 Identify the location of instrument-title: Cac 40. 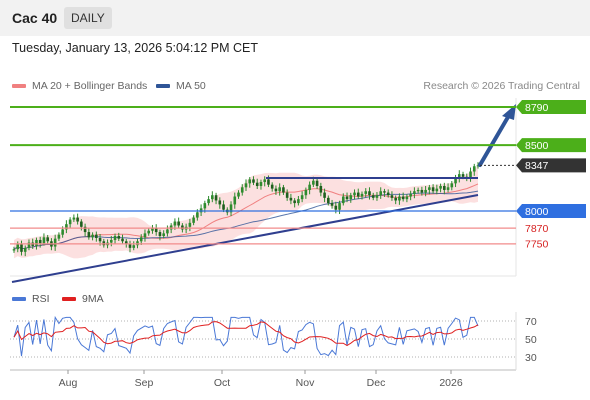
(35, 18).